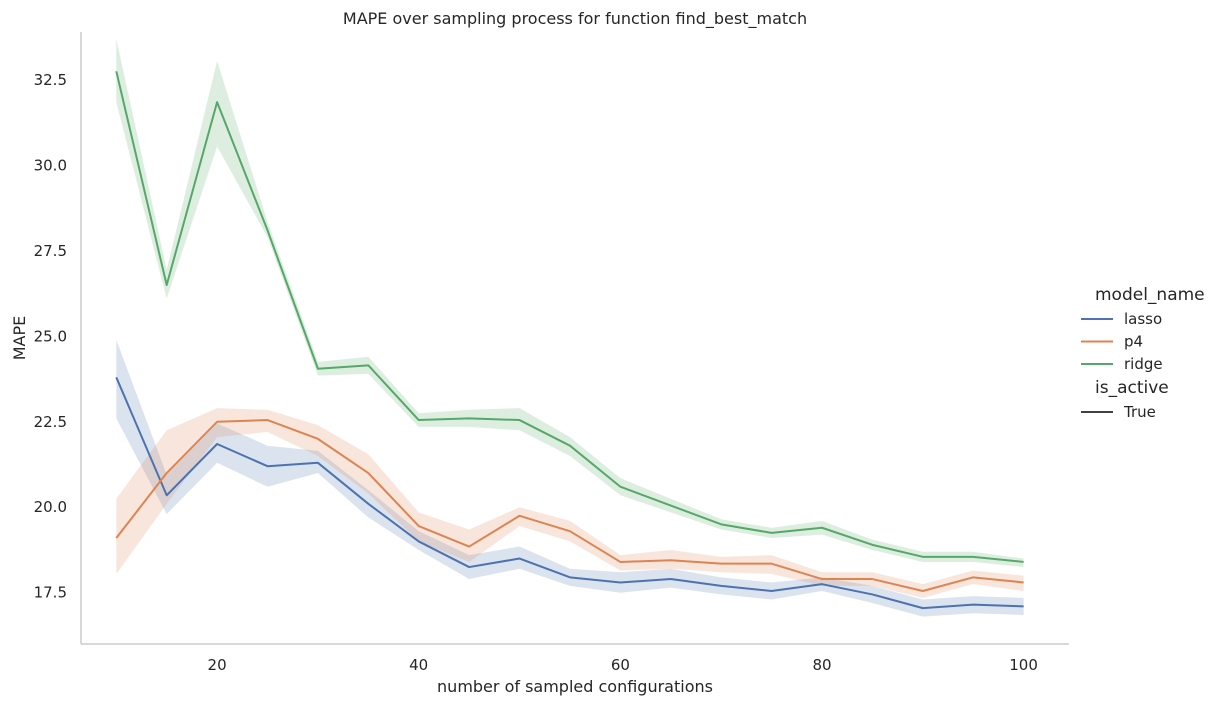 Image resolution: width=1215 pixels, height=706 pixels. I want to click on x-tick-label: 20, so click(217, 665).